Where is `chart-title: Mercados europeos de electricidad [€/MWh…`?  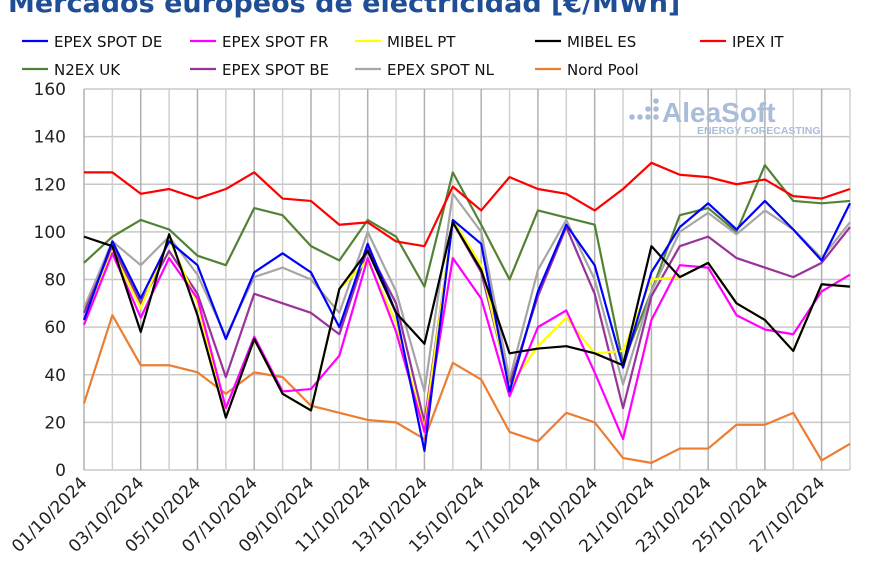
chart-title: Mercados europeos de electricidad [€/MWh… is located at coordinates (344, 9).